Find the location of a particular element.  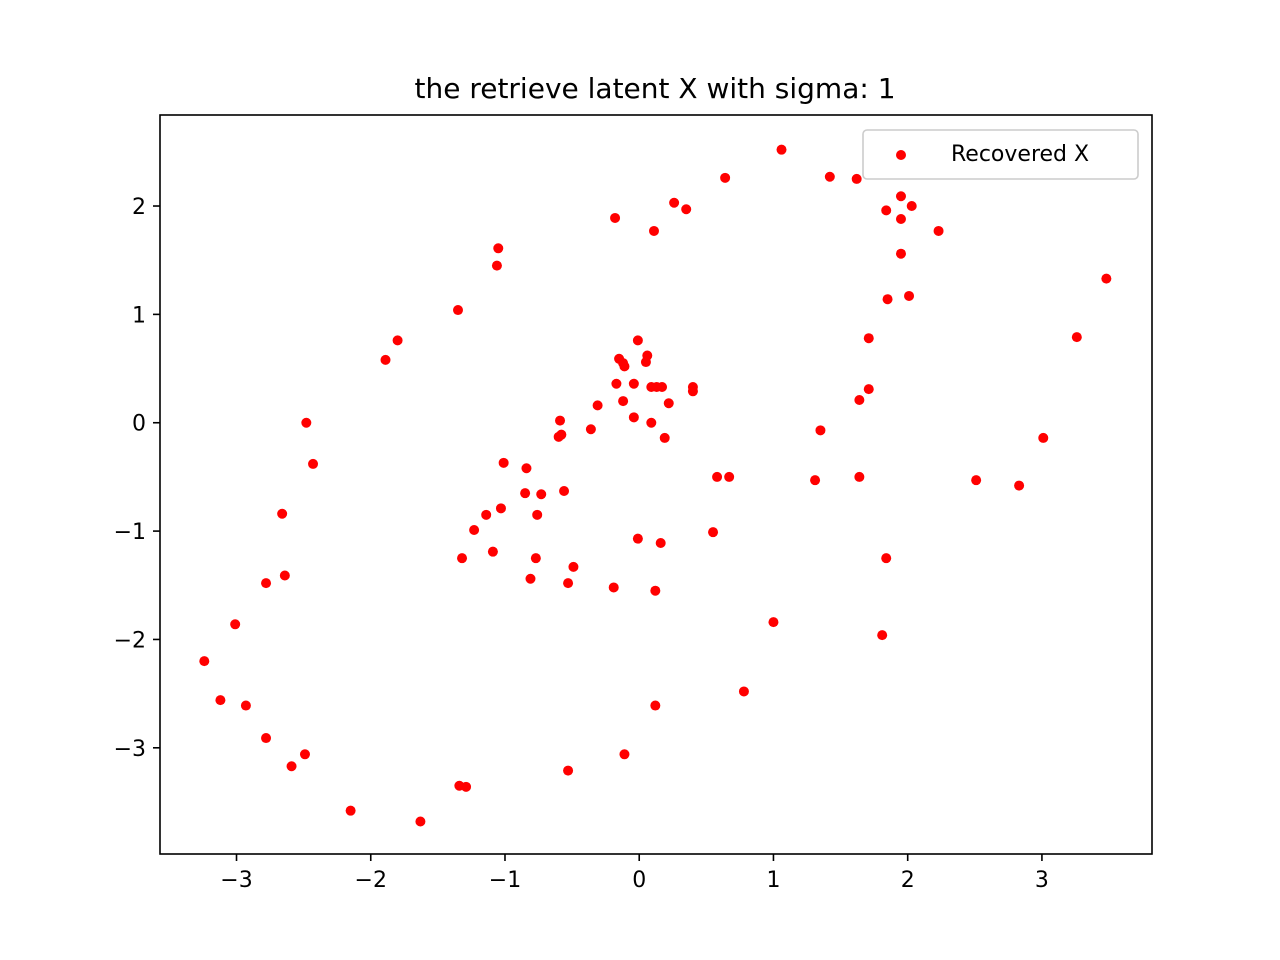

y-tick-label: 1 is located at coordinates (139, 315).